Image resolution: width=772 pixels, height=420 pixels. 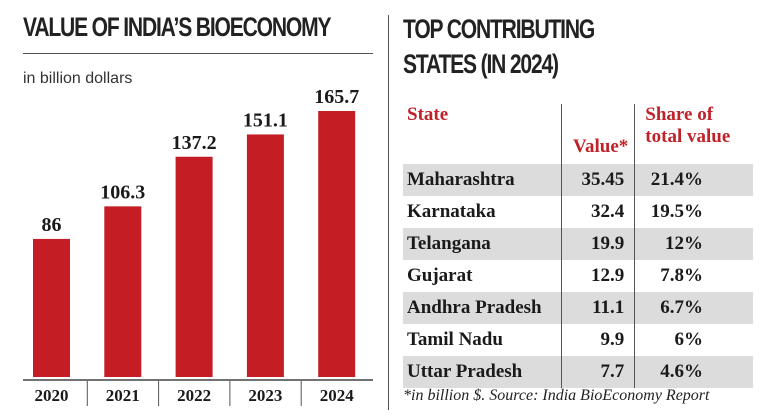 What do you see at coordinates (482, 180) in the screenshot?
I see `cell-state: Maharashtra` at bounding box center [482, 180].